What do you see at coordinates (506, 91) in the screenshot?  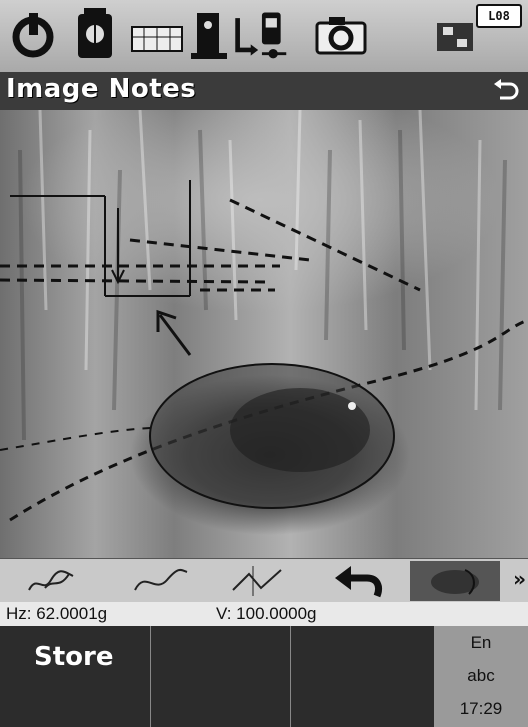 I see `return-arrow-icon` at bounding box center [506, 91].